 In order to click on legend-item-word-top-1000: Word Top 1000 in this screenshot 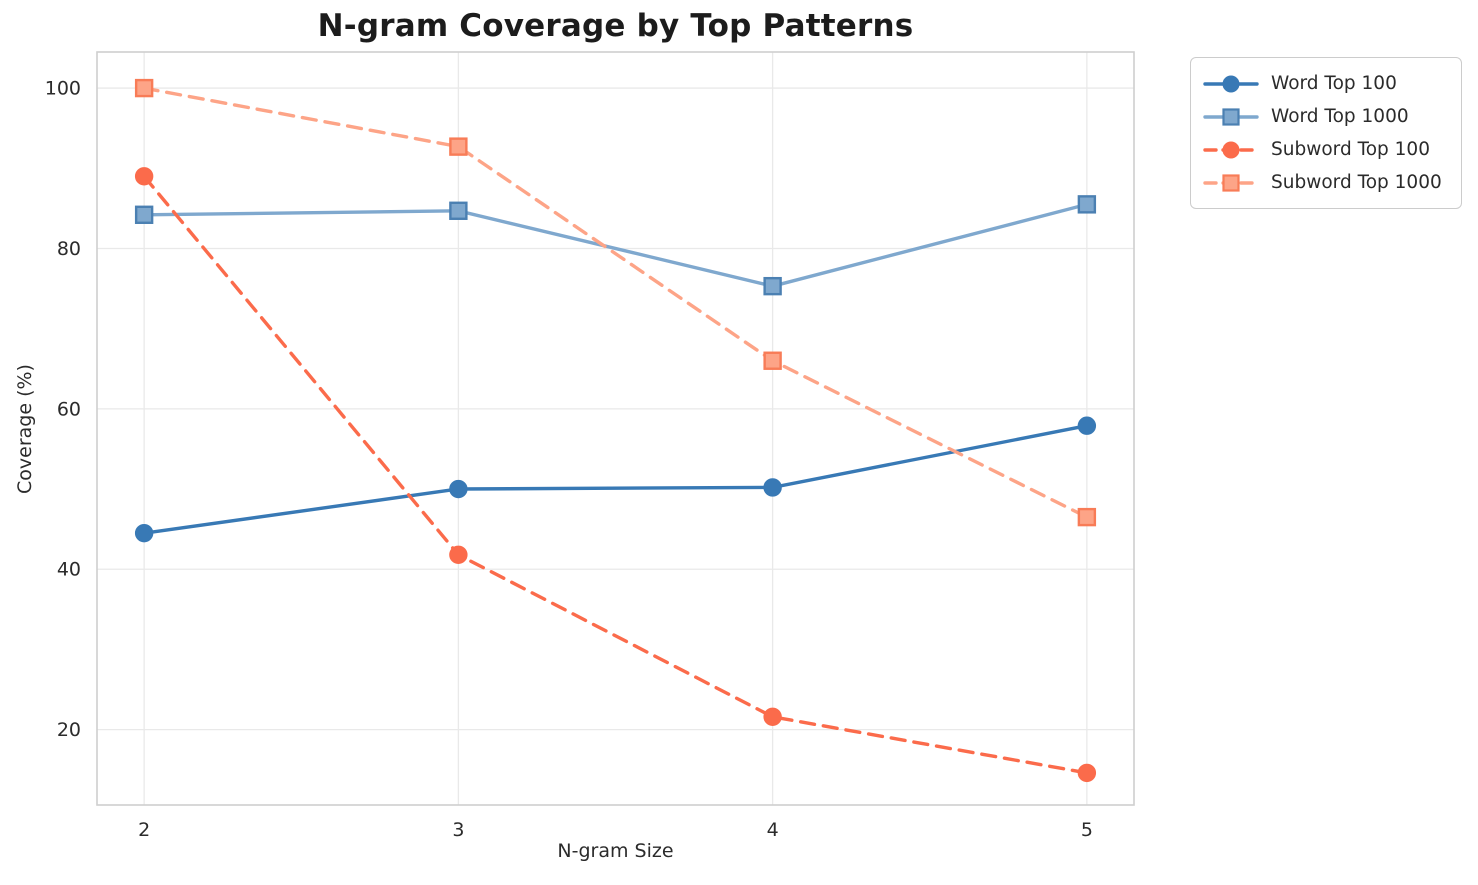, I will do `click(1326, 116)`.